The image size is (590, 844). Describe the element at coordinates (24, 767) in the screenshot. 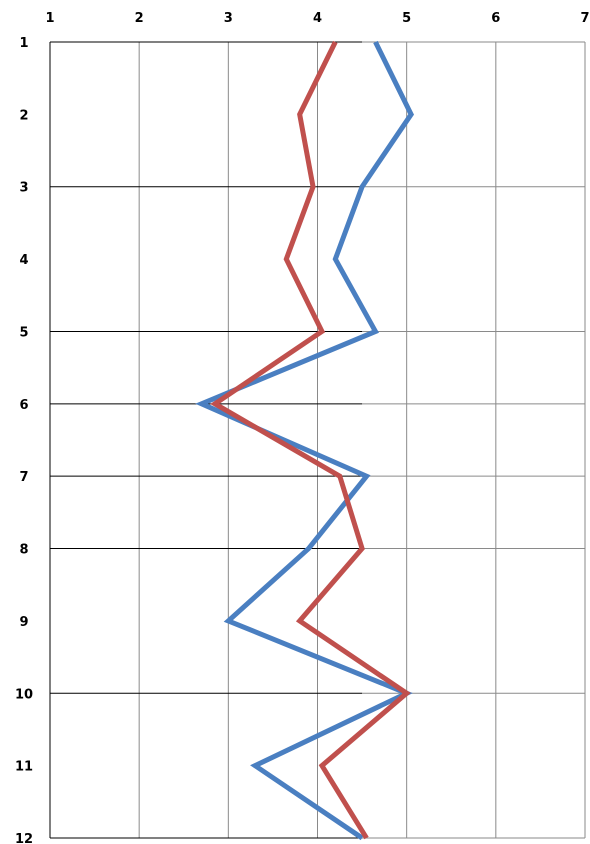

I see `y-tick-label: 11` at that location.